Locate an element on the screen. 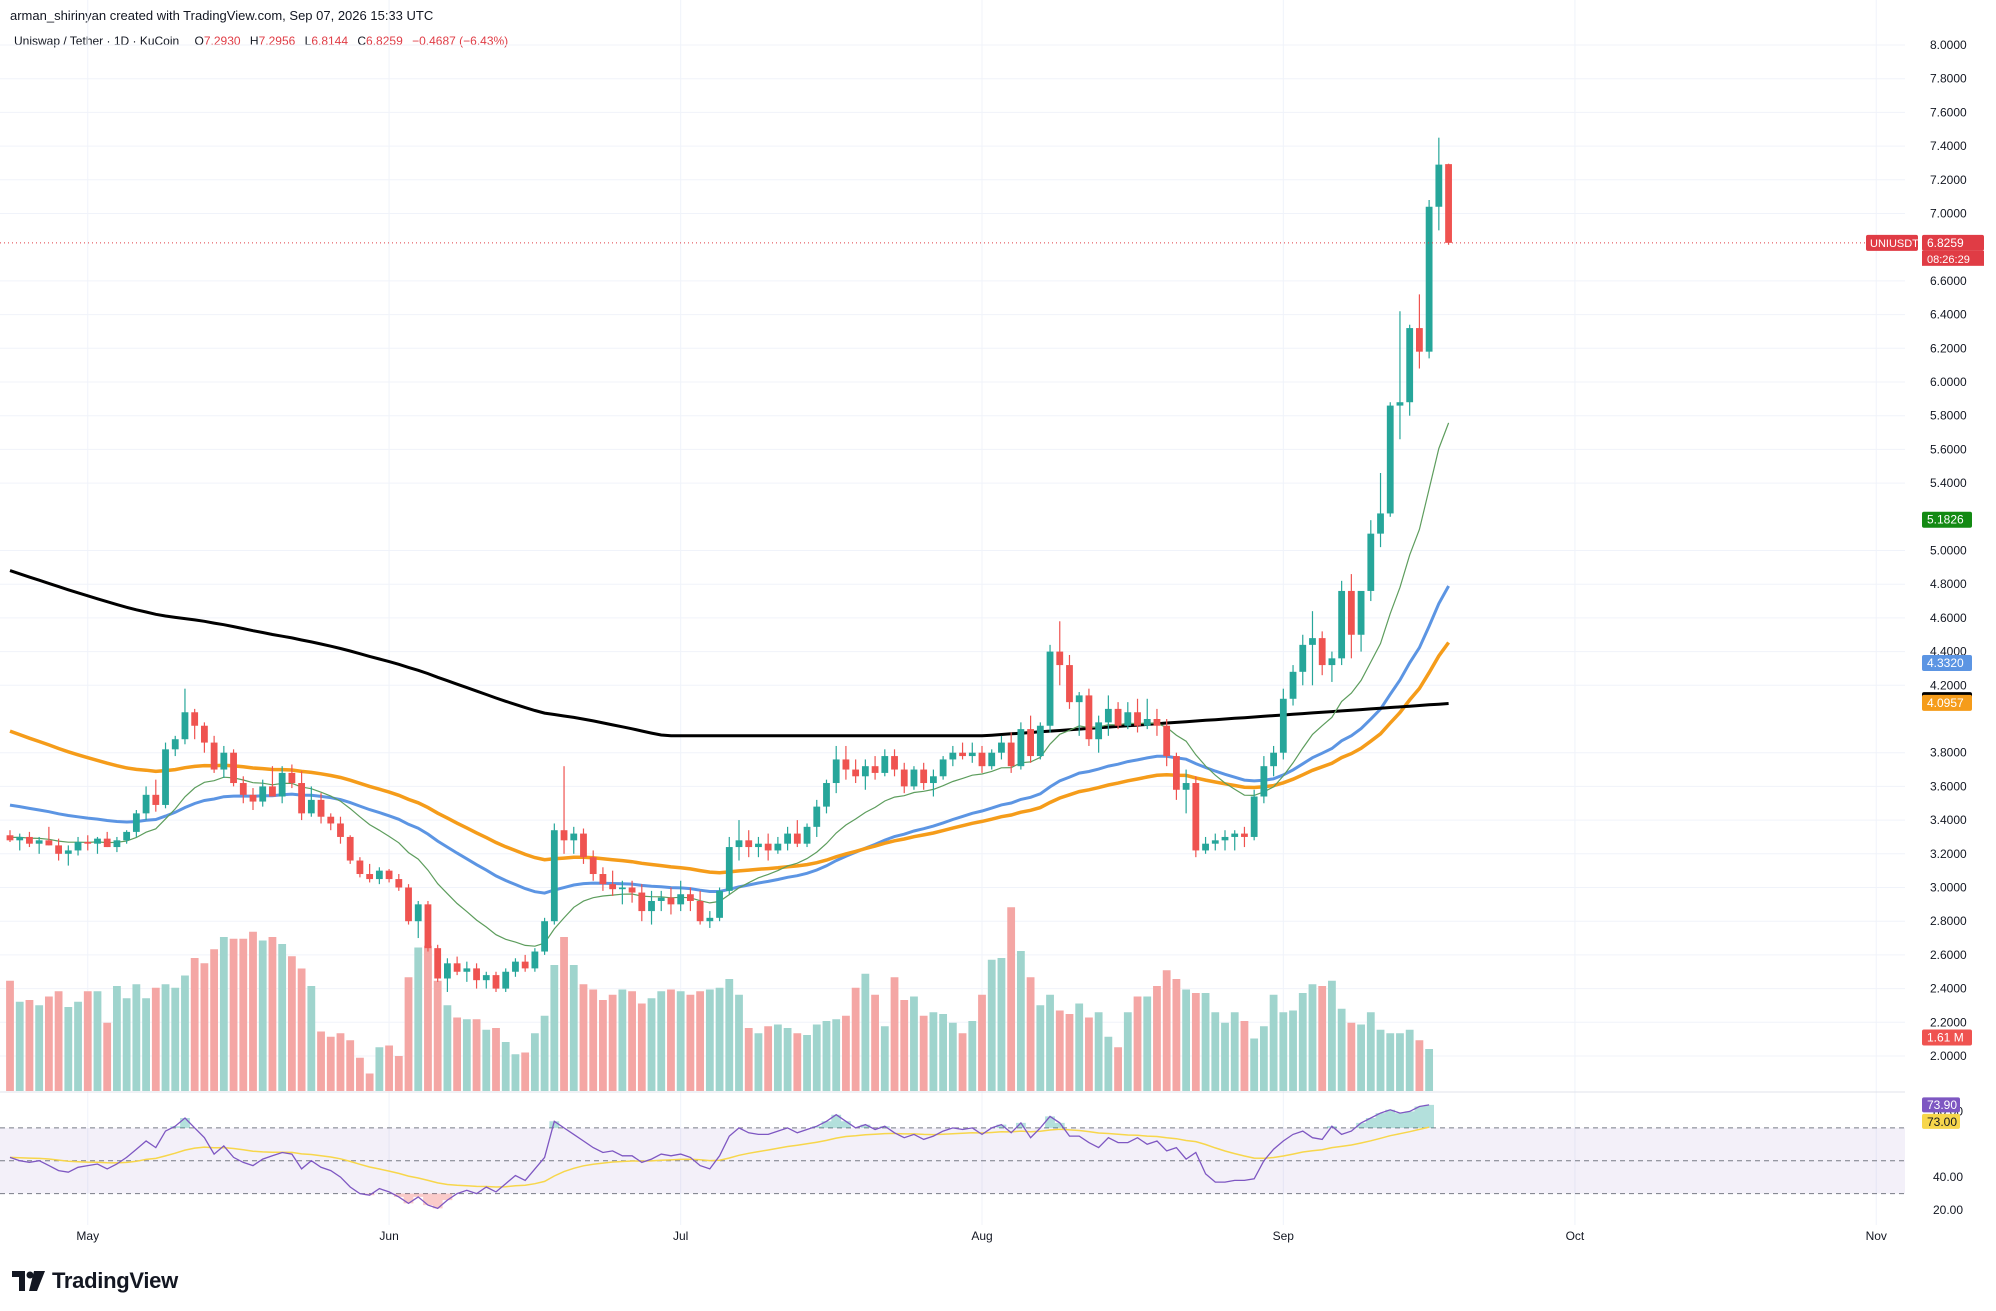  price-tick-label: 3.8000 is located at coordinates (1948, 753).